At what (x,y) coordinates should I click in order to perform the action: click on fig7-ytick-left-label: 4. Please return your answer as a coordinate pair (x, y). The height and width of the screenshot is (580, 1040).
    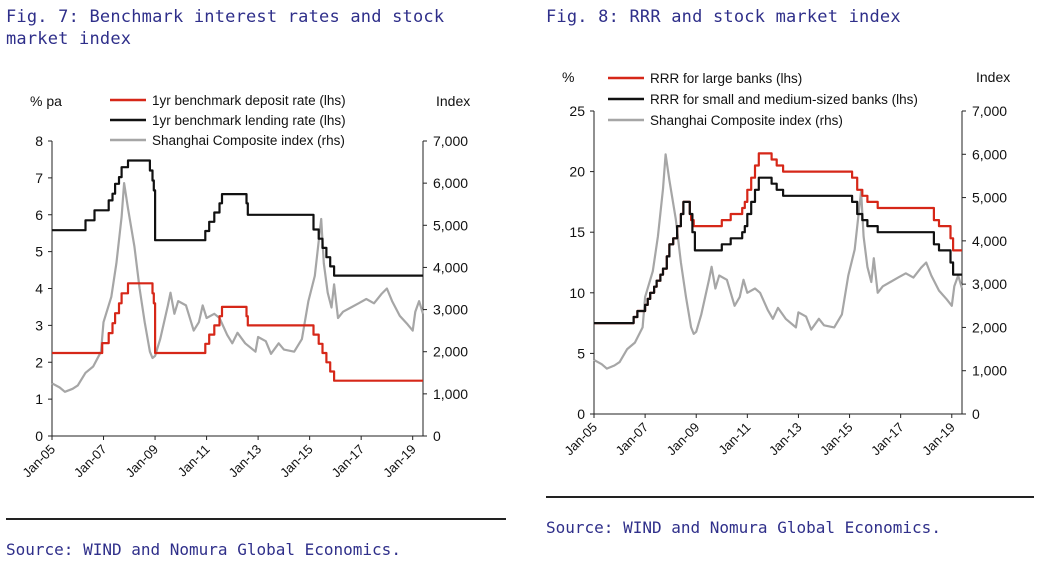
    Looking at the image, I should click on (39, 289).